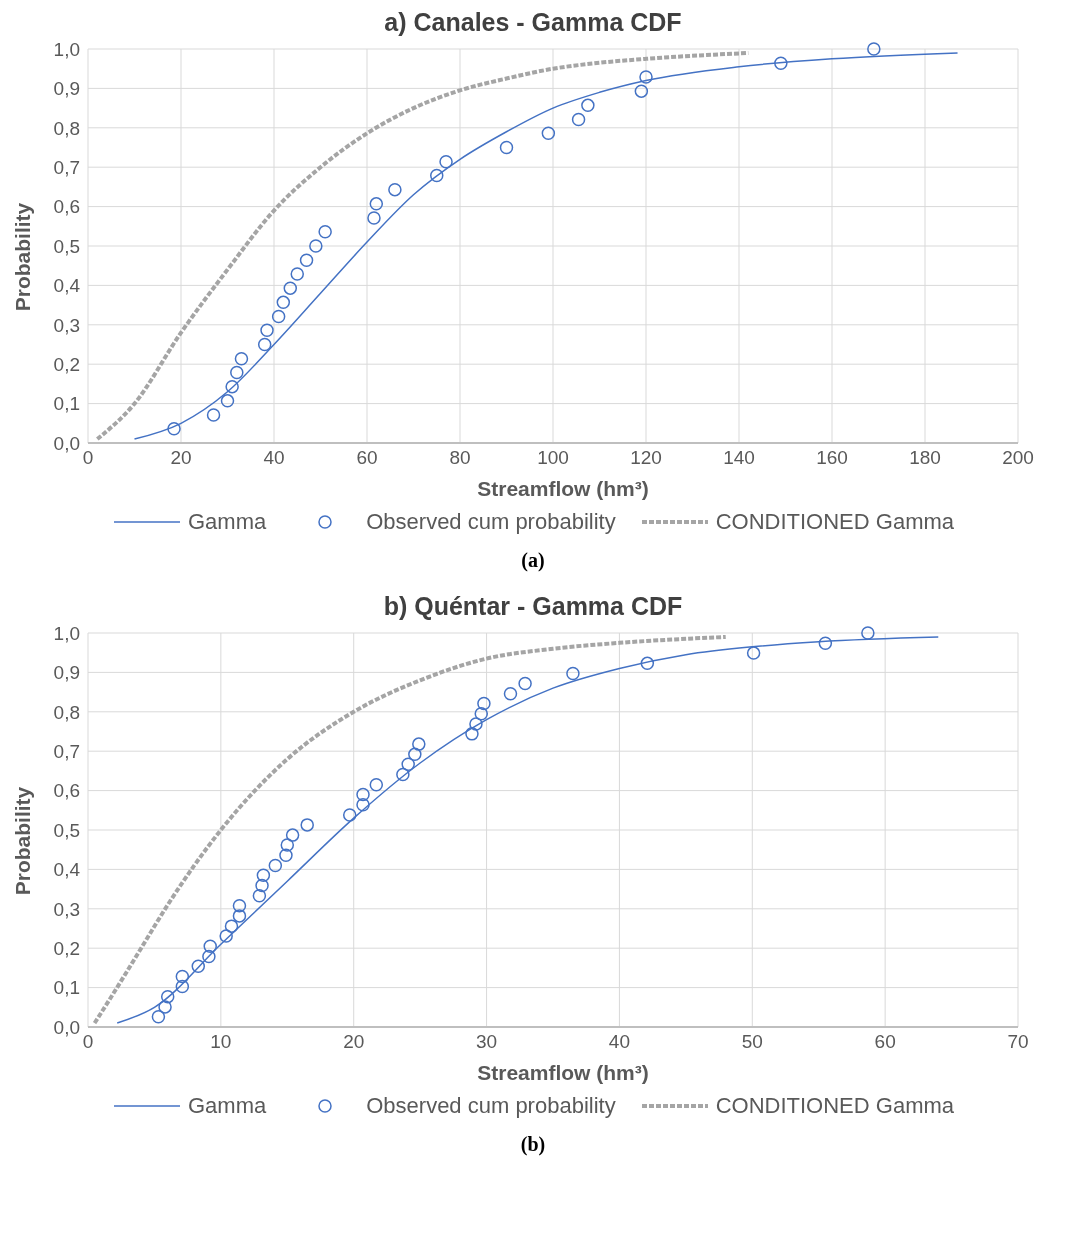  I want to click on y-tick-label: 0,6, so click(66, 207).